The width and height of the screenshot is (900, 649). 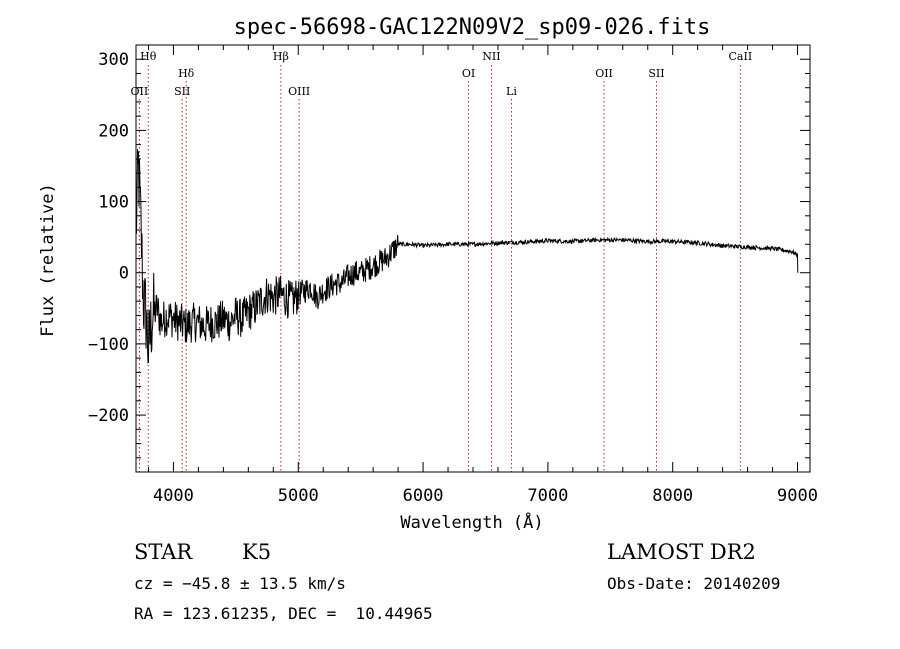 I want to click on object-class: STAR, so click(x=163, y=552).